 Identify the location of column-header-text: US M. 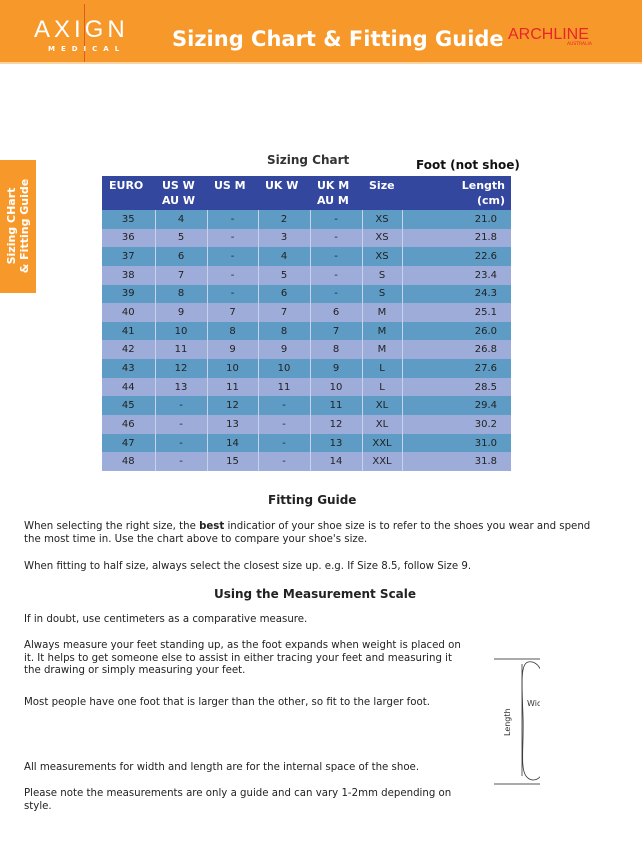
(230, 185).